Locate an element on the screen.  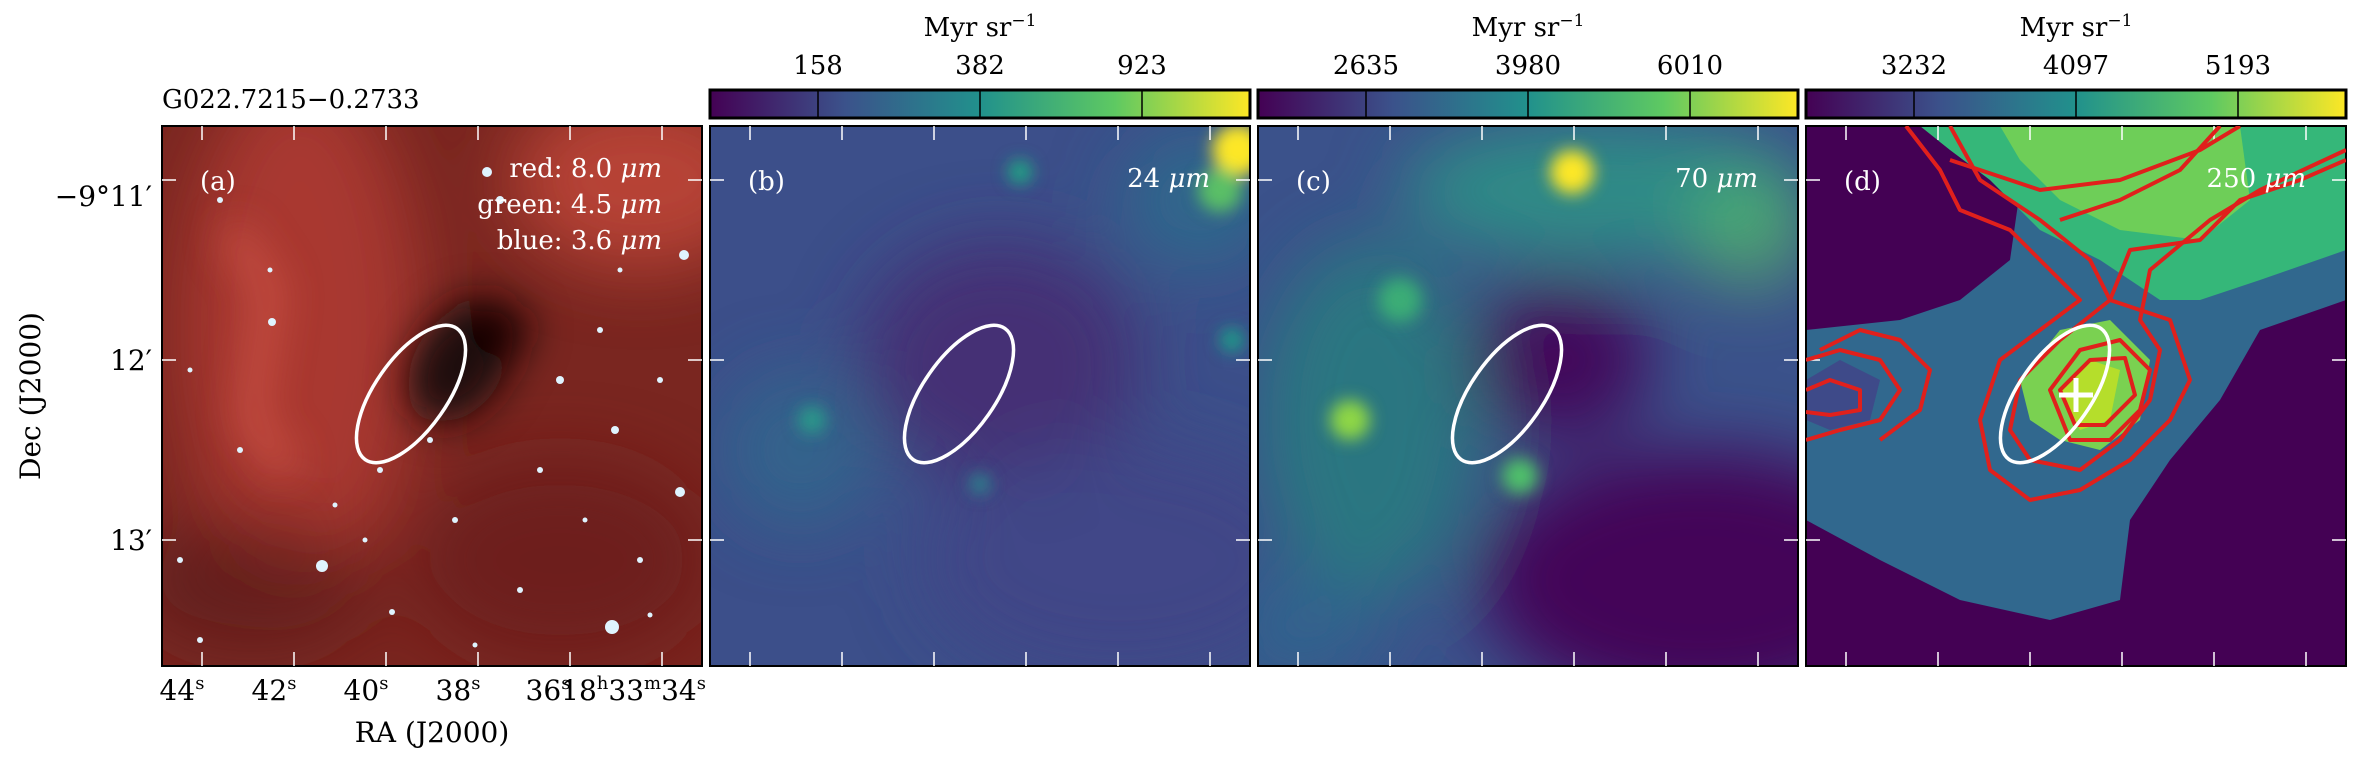
panel-c-cbar-unit: Myr sr−1 is located at coordinates (1528, 27).